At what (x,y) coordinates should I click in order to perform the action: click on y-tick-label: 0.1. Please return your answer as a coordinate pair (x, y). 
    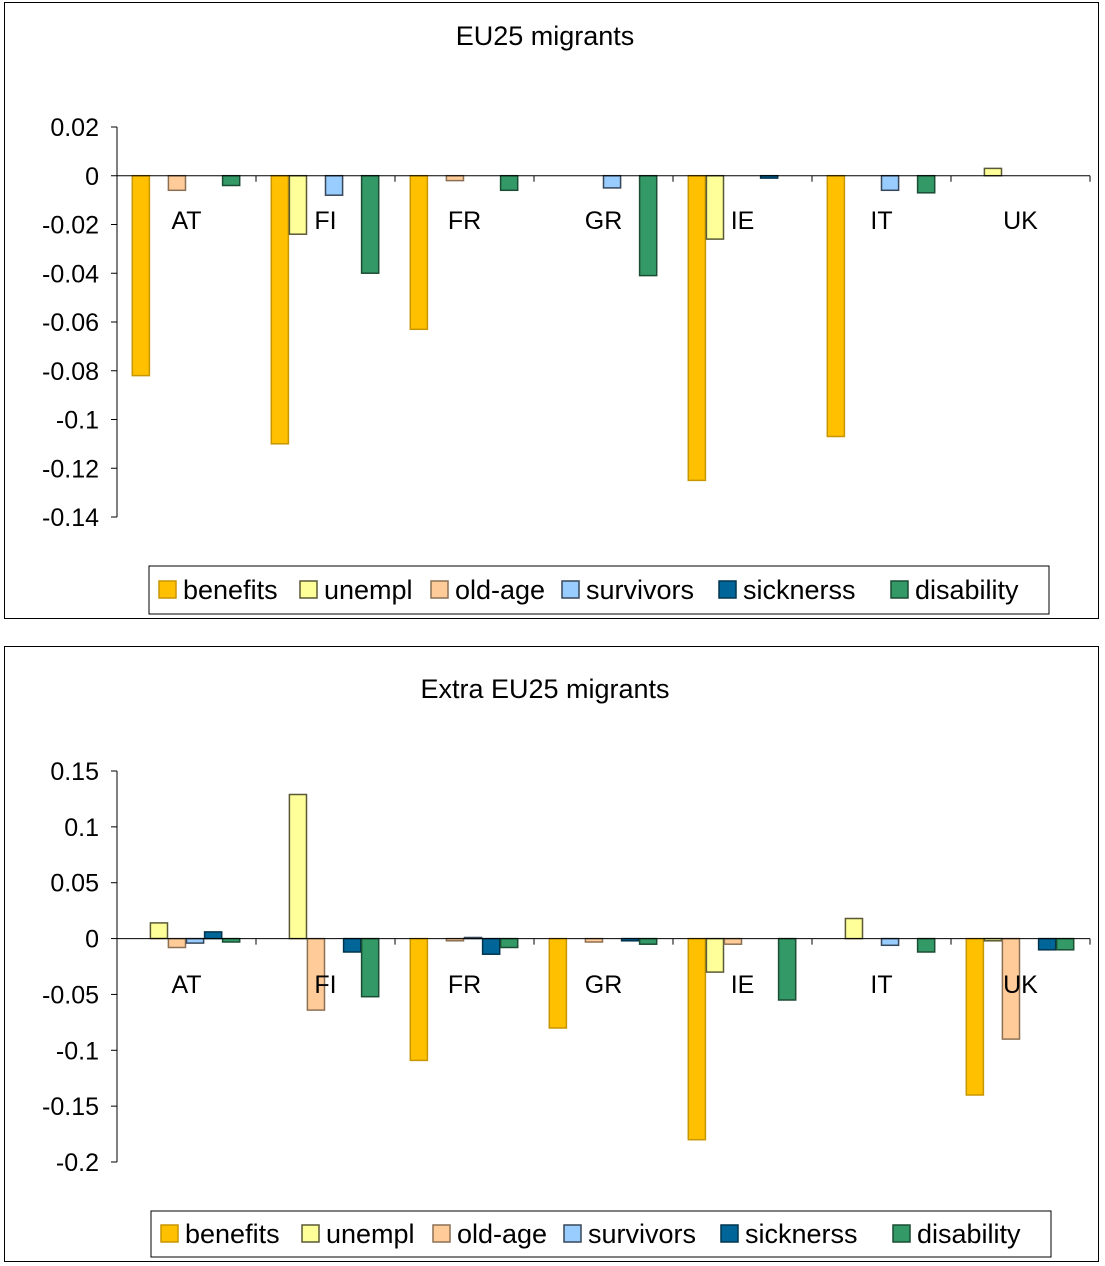
    Looking at the image, I should click on (81, 828).